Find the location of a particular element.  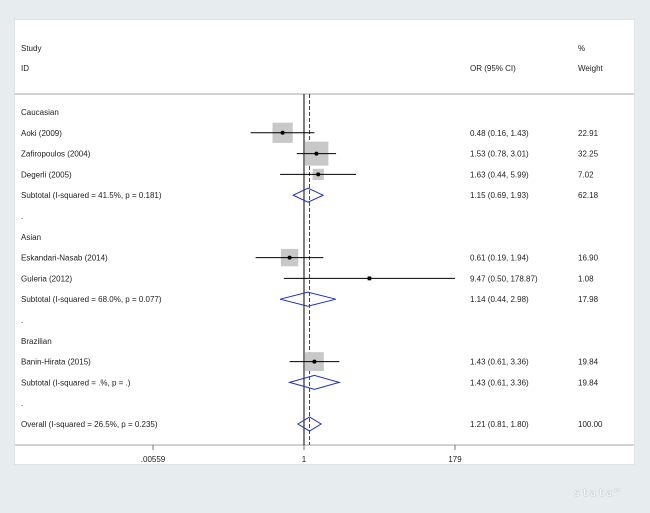

id-header: ID is located at coordinates (25, 68).